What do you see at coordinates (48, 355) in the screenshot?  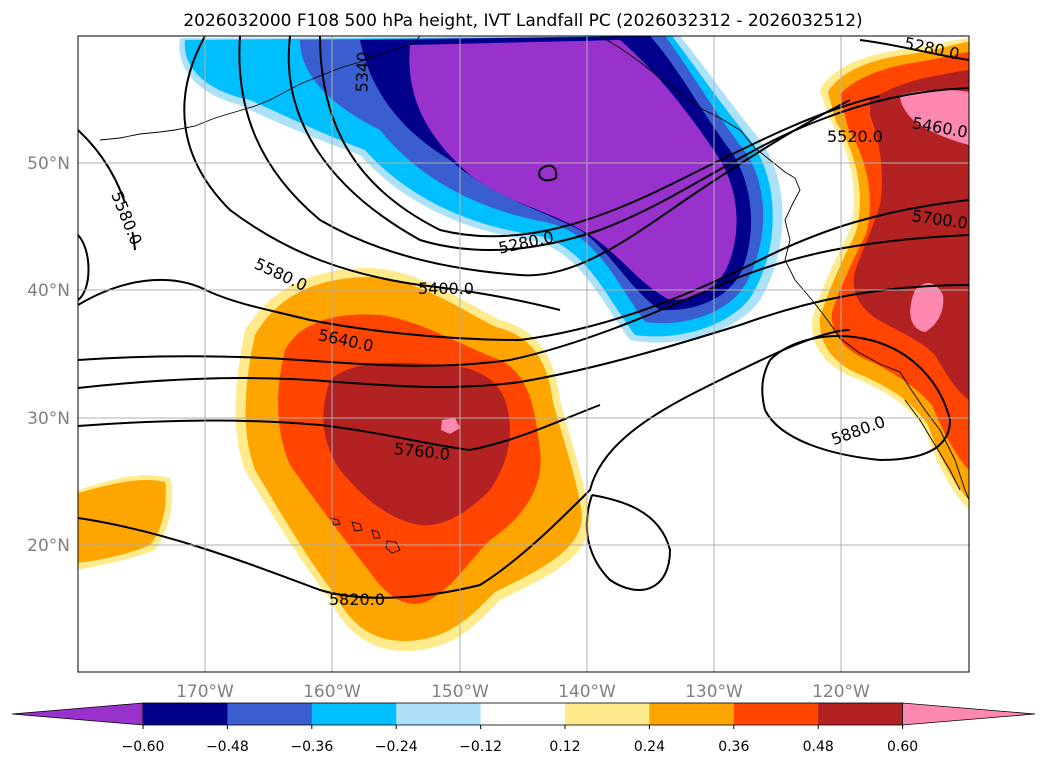 I see `latitude-labels: 50°N 40°N 30°N 20°N` at bounding box center [48, 355].